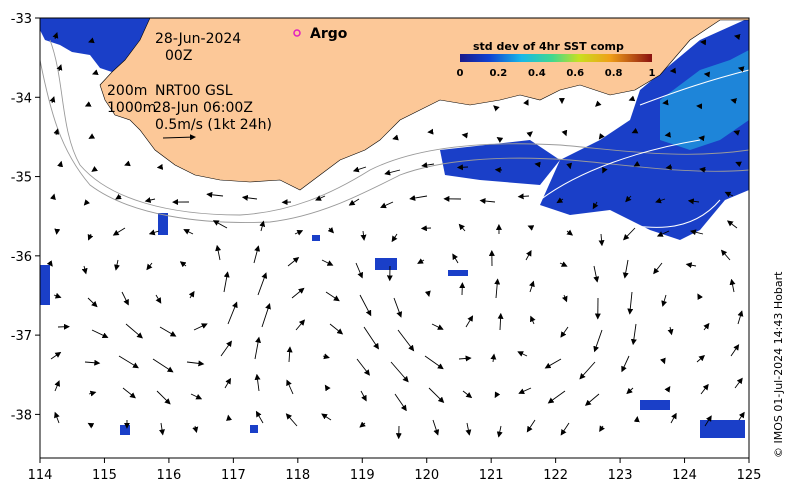  I want to click on y-tick-label: -33, so click(21, 19).